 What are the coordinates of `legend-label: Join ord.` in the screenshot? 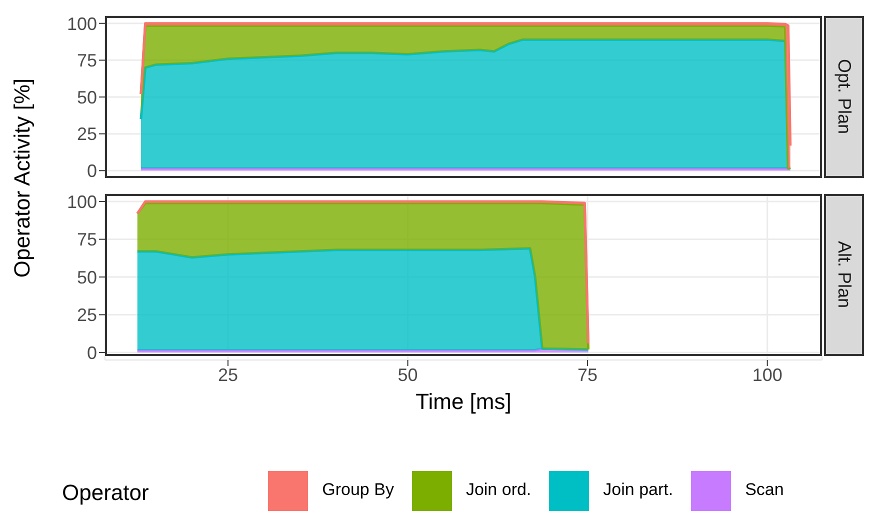 It's located at (499, 490).